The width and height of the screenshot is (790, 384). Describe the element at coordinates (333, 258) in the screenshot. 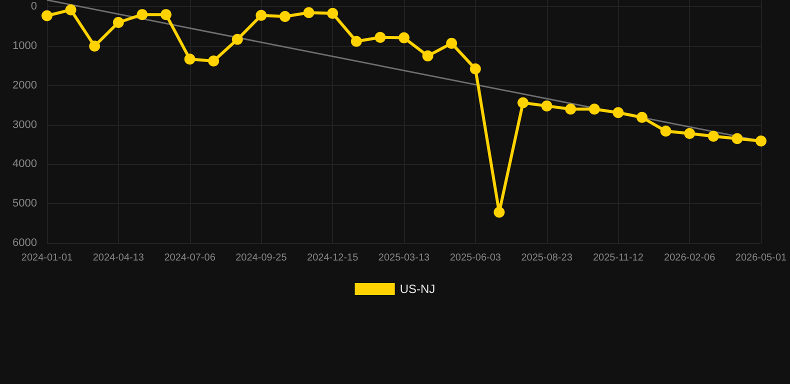

I see `x-tick-label: 2024-12-15` at that location.